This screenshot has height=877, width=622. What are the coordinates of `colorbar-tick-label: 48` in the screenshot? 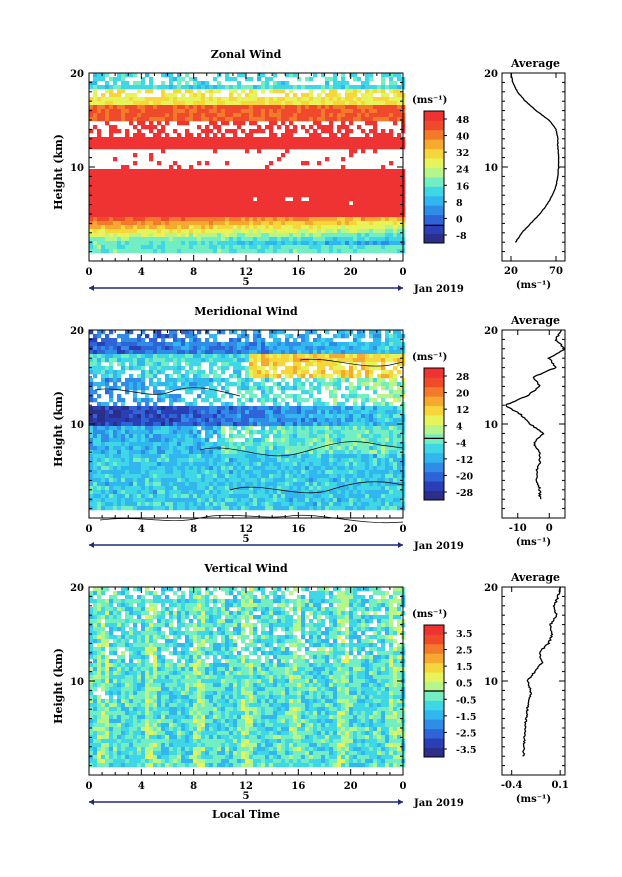 It's located at (463, 120).